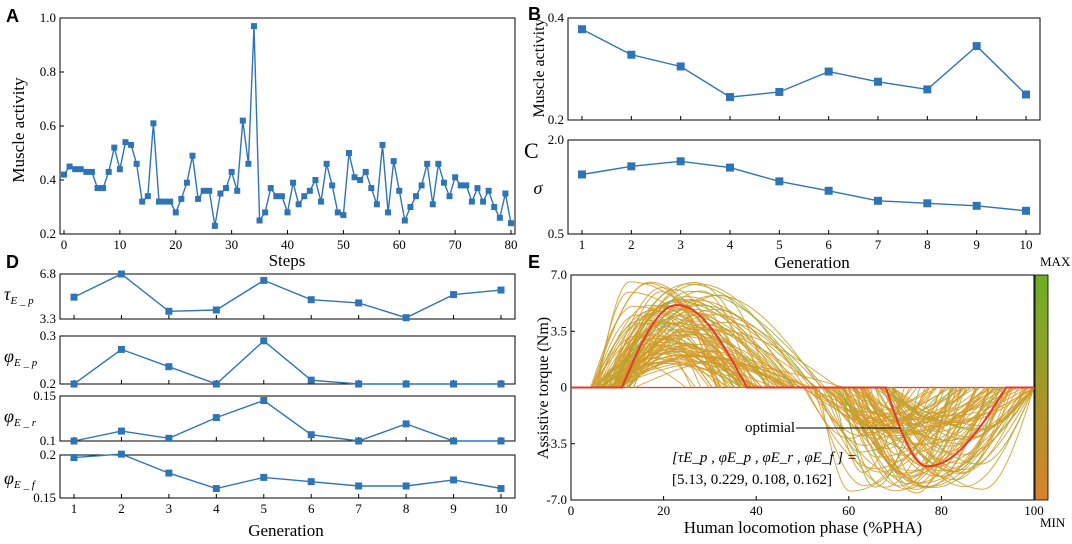  I want to click on panel-d2-ylabel-main: φ, so click(9, 356).